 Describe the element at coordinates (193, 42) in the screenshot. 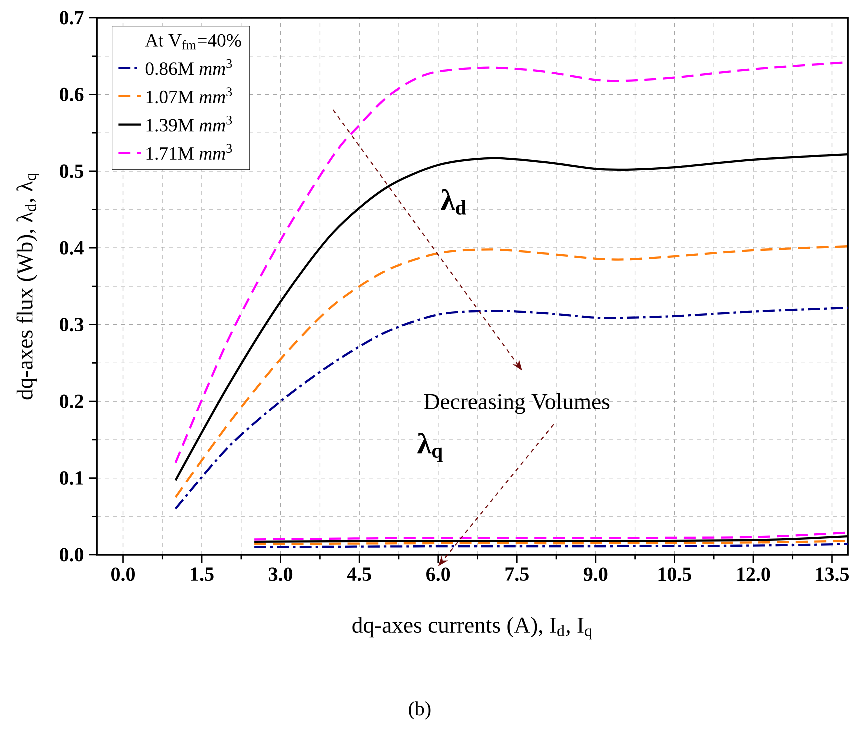

I see `legend-title: At V$_{fm}$=40%` at that location.